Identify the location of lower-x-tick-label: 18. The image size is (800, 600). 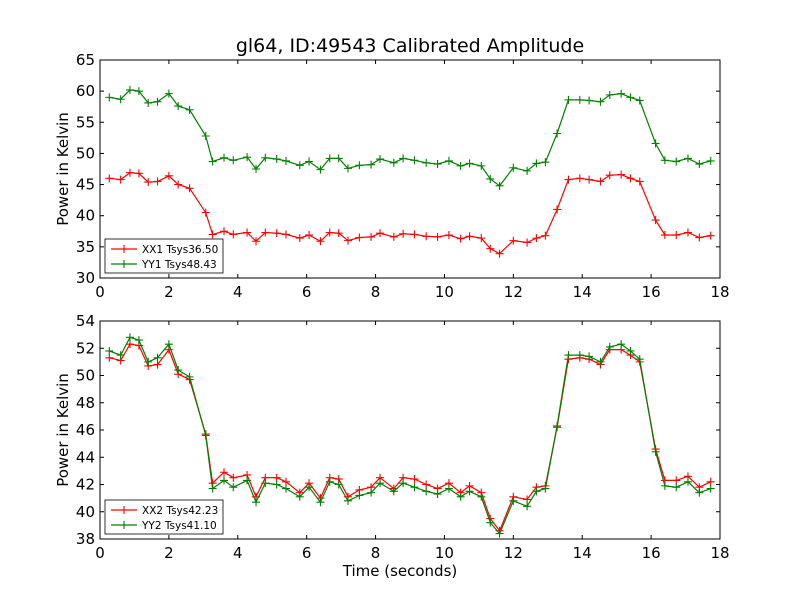
(719, 553).